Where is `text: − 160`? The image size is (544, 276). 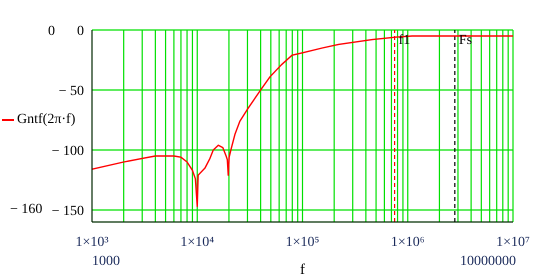 text: − 160 is located at coordinates (26, 210).